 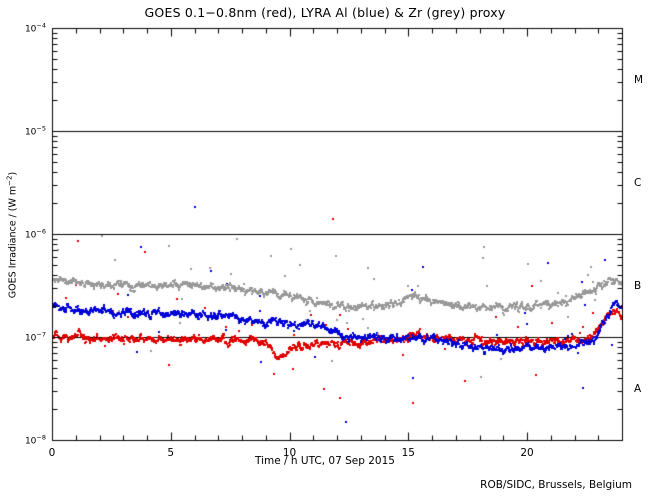 I want to click on x-axis-title: Time / h UTC, 07 Sep 2015, so click(x=325, y=461).